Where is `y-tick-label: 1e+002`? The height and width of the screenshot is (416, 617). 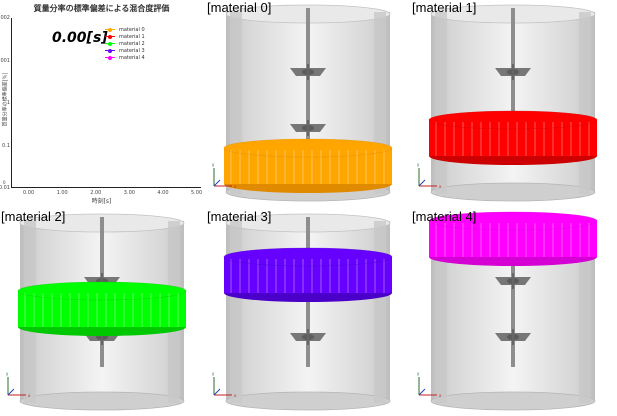 y-tick-label: 1e+002 is located at coordinates (5, 18).